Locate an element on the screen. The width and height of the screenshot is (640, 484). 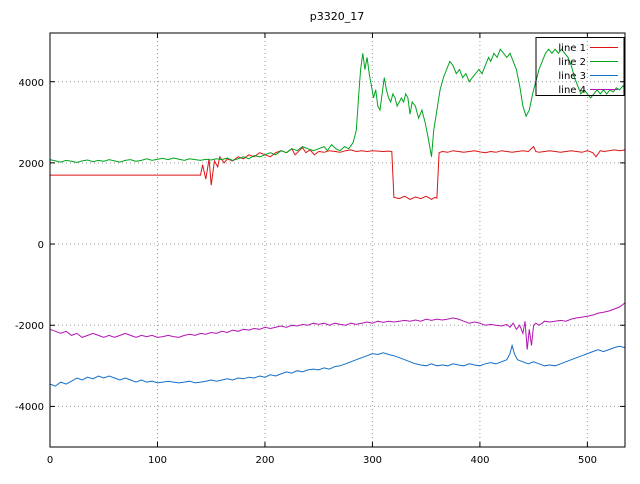
legend-label: line 1 is located at coordinates (572, 48).